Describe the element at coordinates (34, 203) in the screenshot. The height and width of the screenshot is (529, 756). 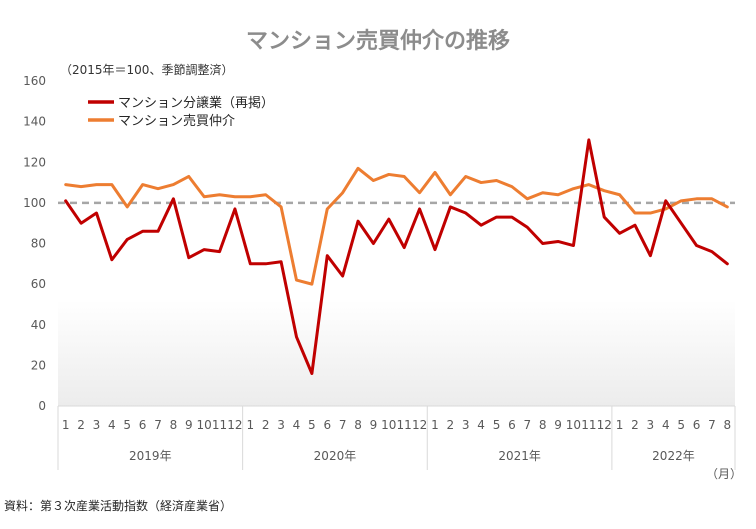
I see `y-tick-label: 100` at that location.